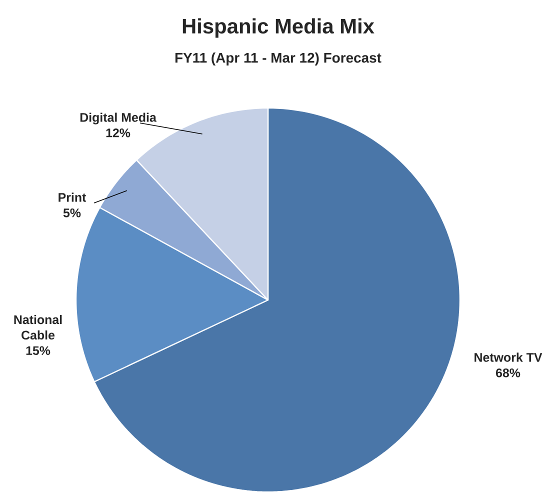 The height and width of the screenshot is (500, 556). Describe the element at coordinates (38, 351) in the screenshot. I see `data-label: 15%` at that location.